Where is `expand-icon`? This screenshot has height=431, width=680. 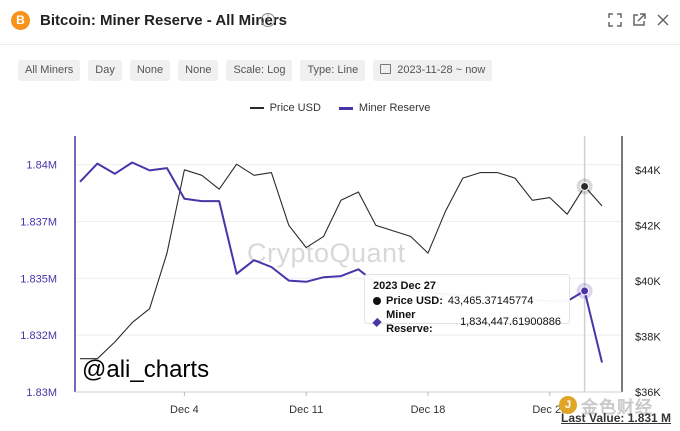 expand-icon is located at coordinates (615, 20).